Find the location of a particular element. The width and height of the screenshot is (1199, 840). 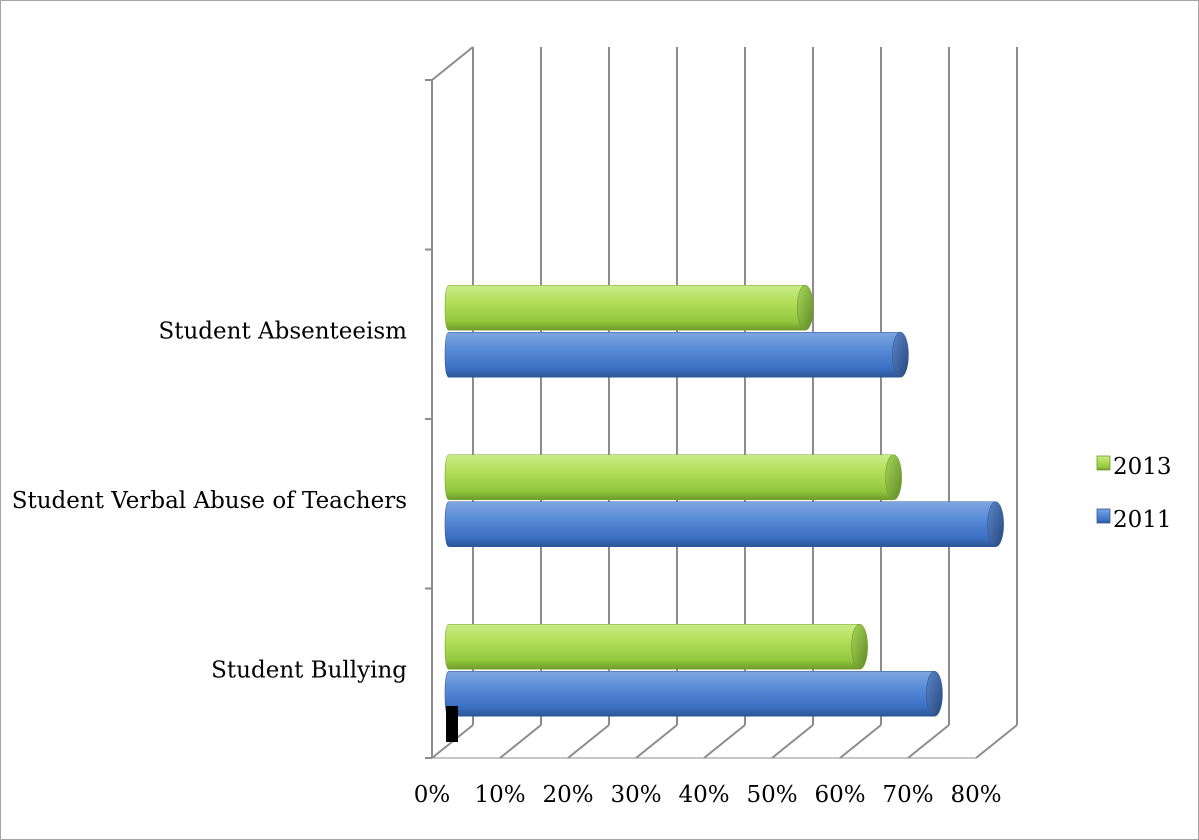

x-tick-label: 80% is located at coordinates (975, 795).